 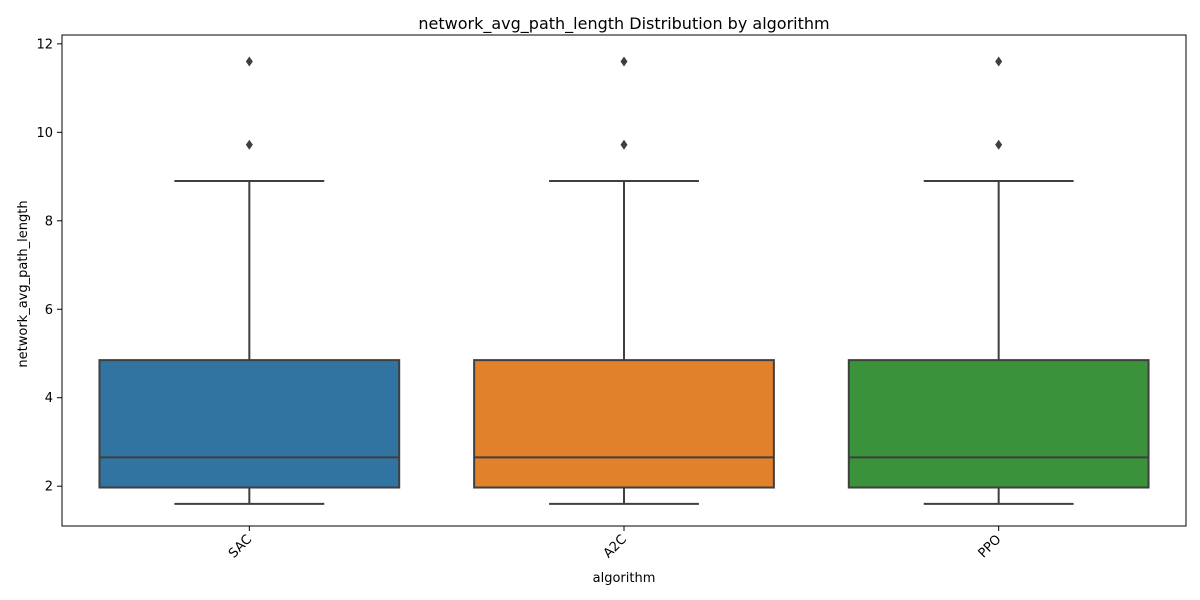 What do you see at coordinates (49, 487) in the screenshot?
I see `y-tick-label: 2` at bounding box center [49, 487].